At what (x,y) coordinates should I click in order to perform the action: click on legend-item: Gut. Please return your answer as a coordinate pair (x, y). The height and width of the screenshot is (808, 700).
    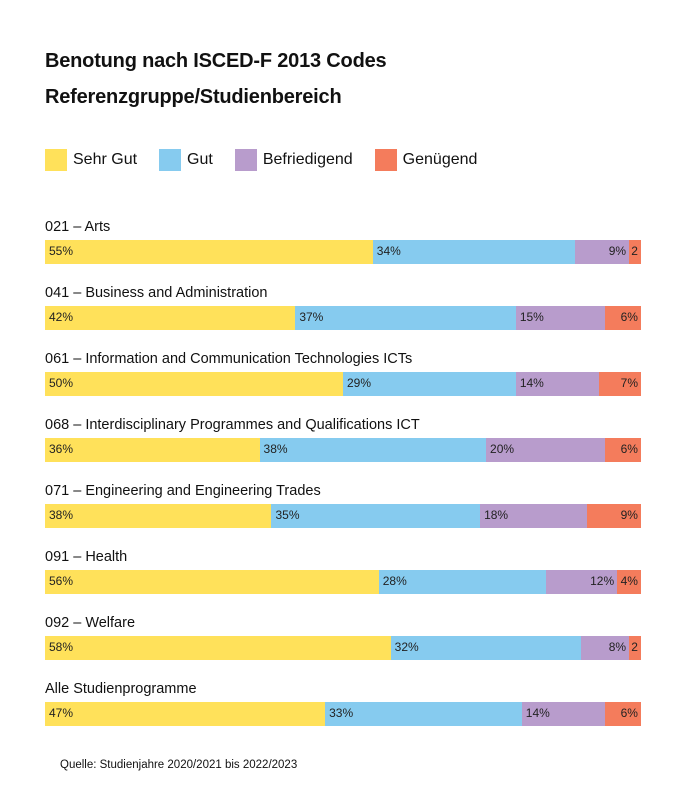
    Looking at the image, I should click on (186, 160).